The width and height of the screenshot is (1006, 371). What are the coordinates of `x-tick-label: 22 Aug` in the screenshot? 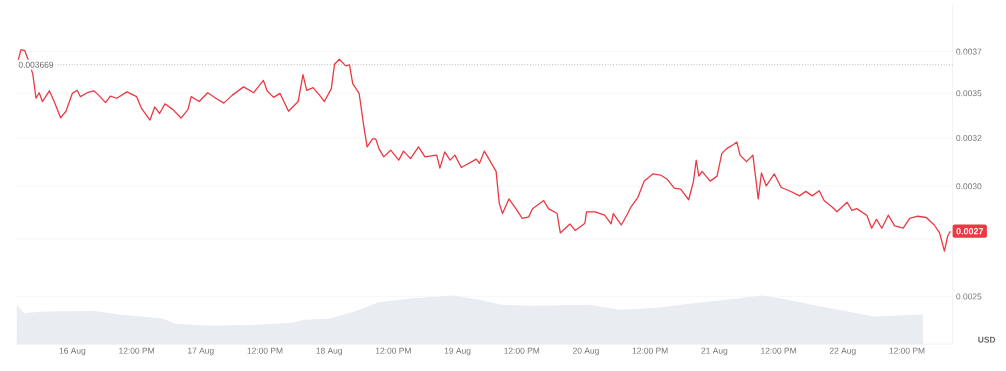 It's located at (842, 351).